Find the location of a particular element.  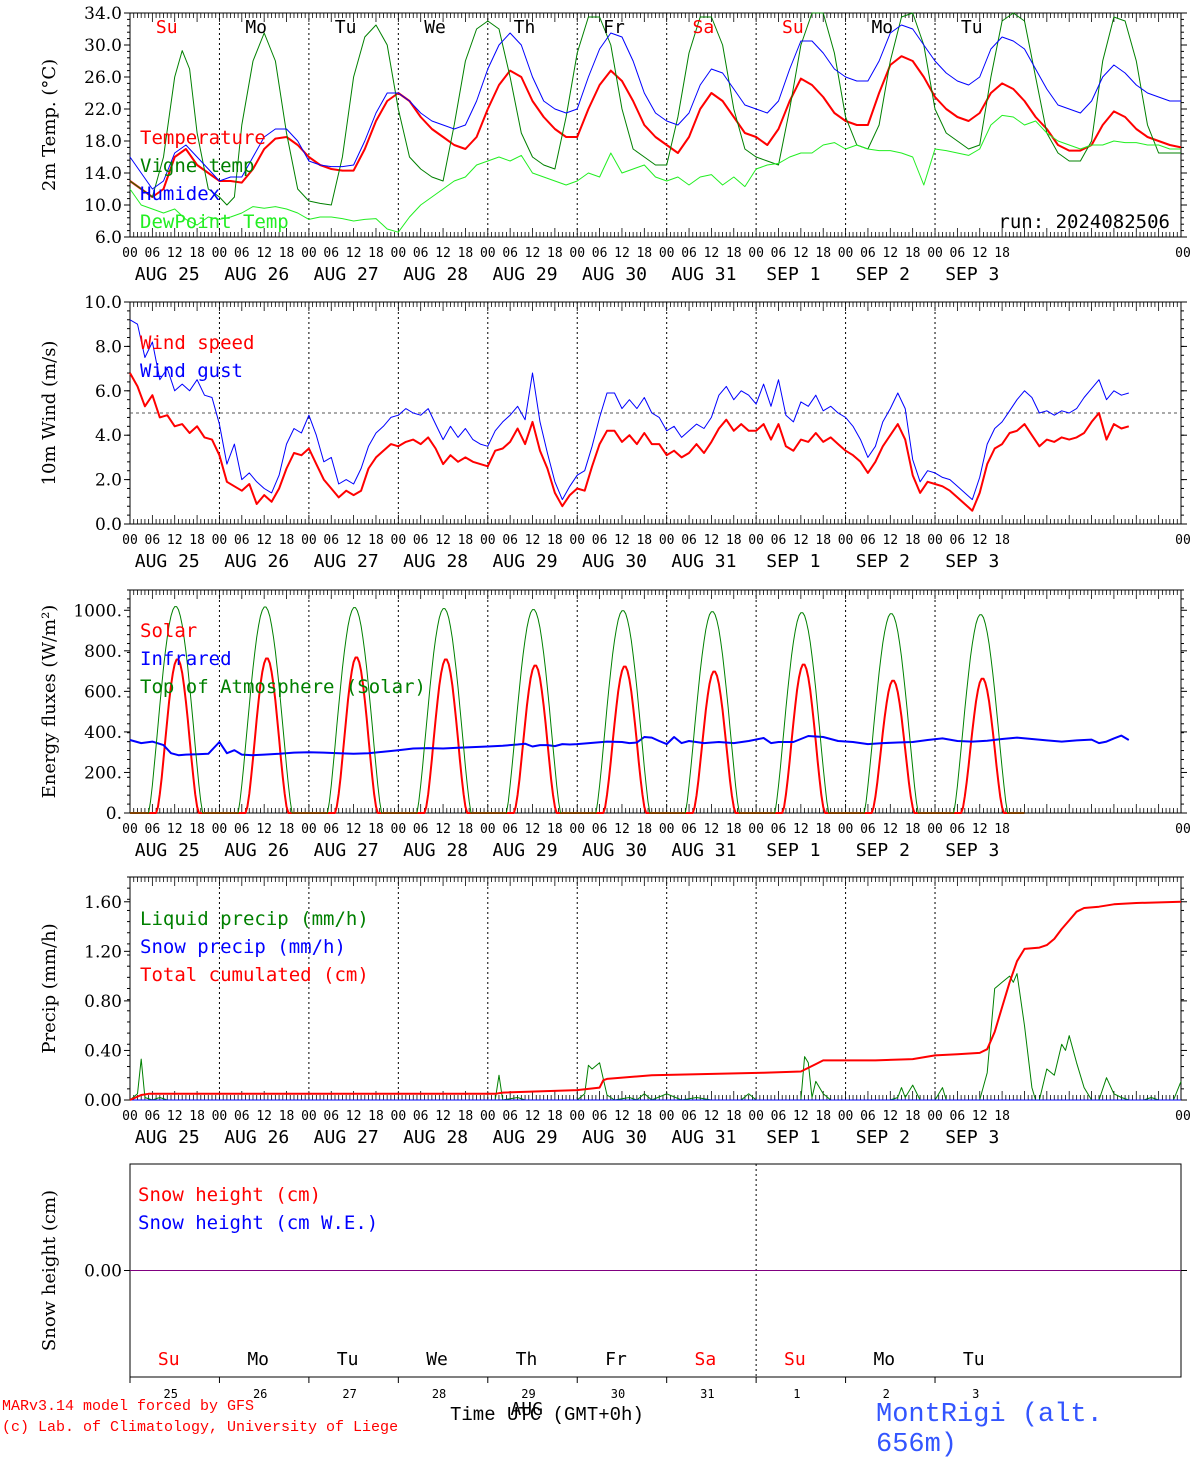

day-number-label: 26 is located at coordinates (260, 1394).